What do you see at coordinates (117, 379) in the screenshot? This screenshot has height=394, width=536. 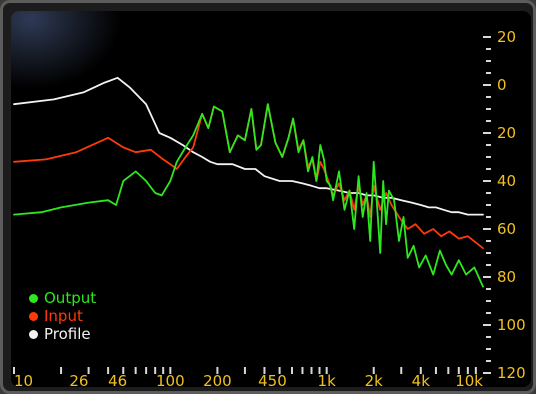 I see `x-tick-label: 46` at bounding box center [117, 379].